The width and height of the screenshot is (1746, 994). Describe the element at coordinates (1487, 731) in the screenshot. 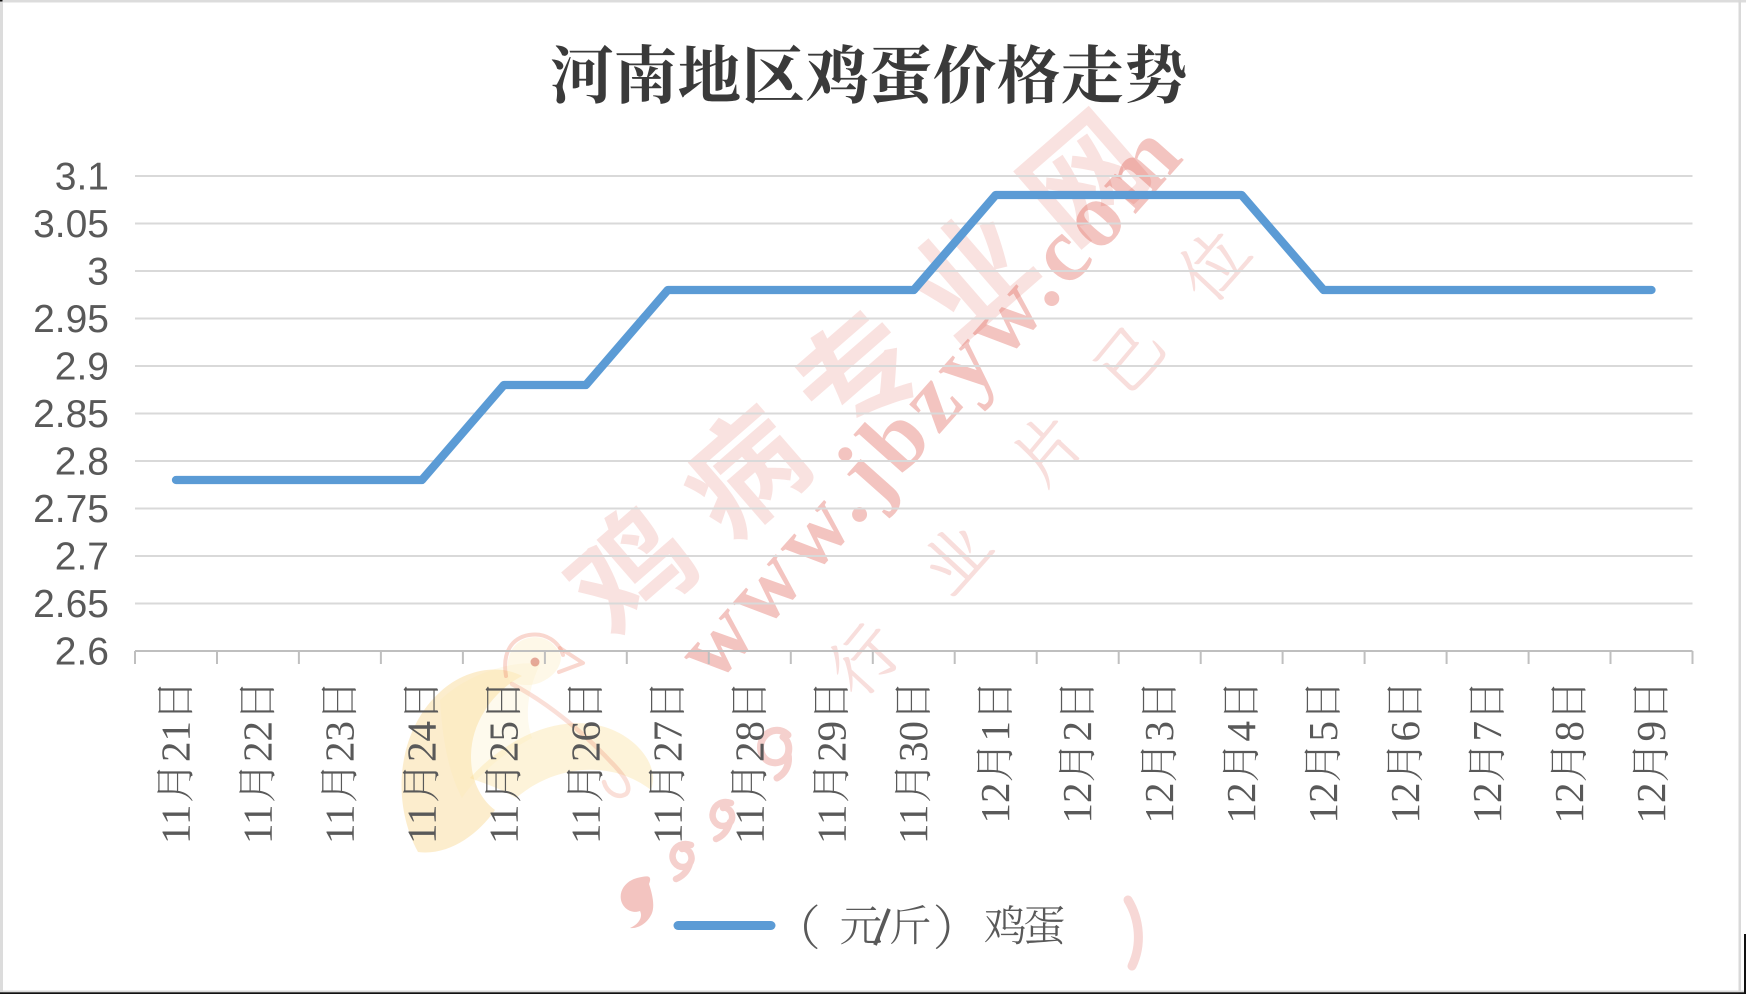

I see `svg-text: 7` at that location.